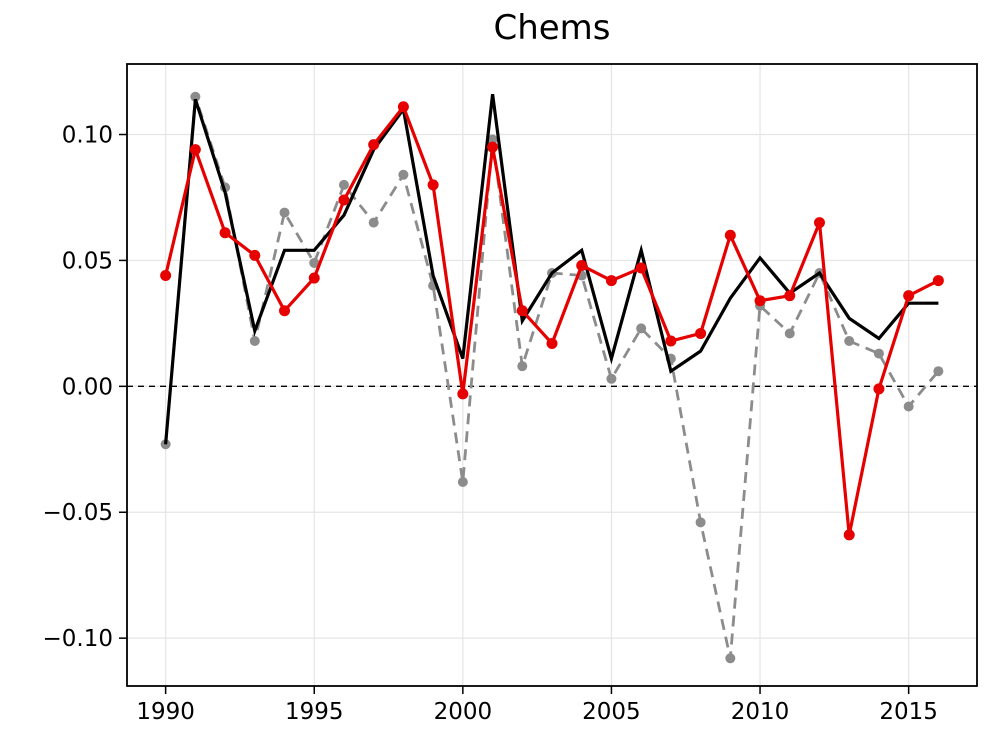 The image size is (996, 747). I want to click on y-tick-label: −0.05, so click(78, 513).